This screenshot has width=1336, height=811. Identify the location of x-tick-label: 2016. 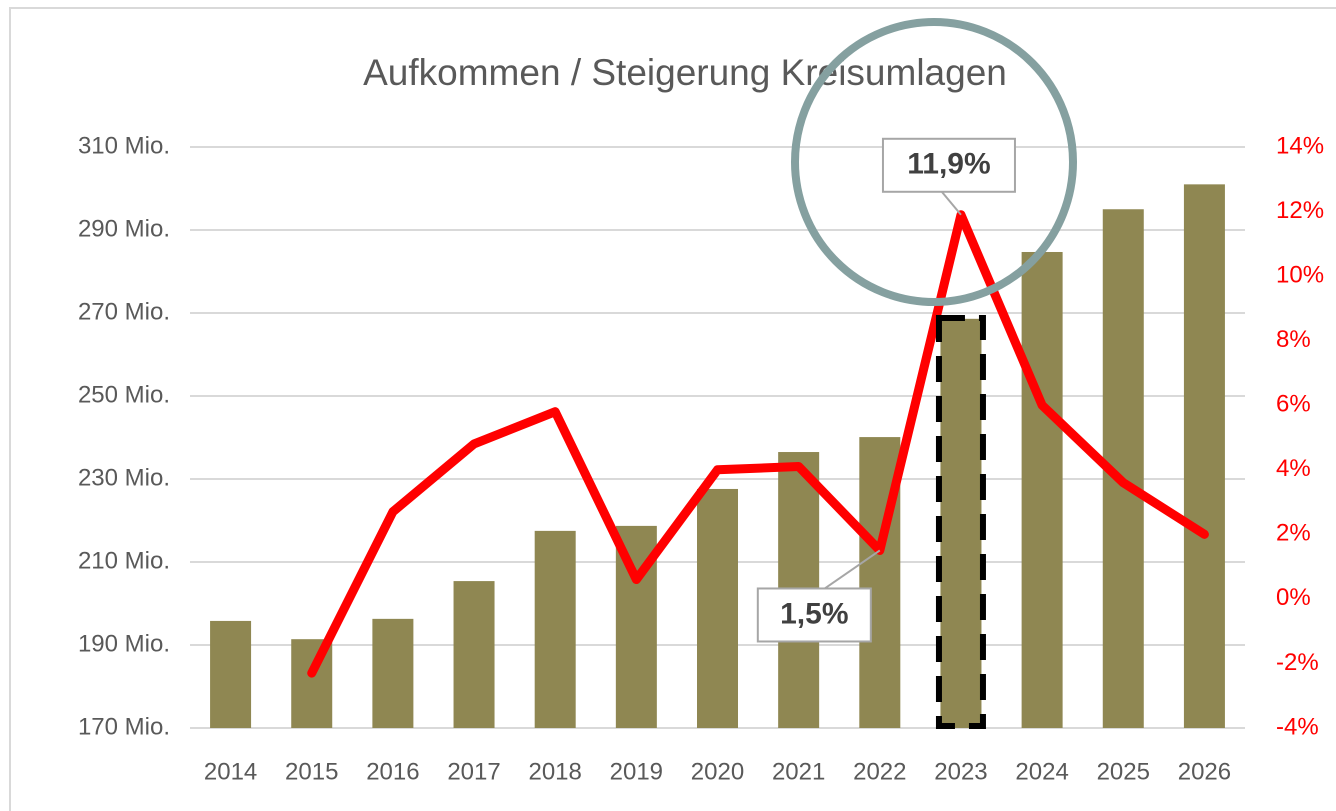
(392, 771).